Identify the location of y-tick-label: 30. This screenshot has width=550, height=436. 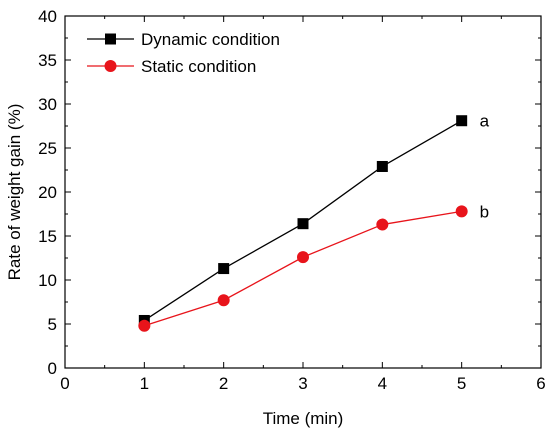
(47, 104).